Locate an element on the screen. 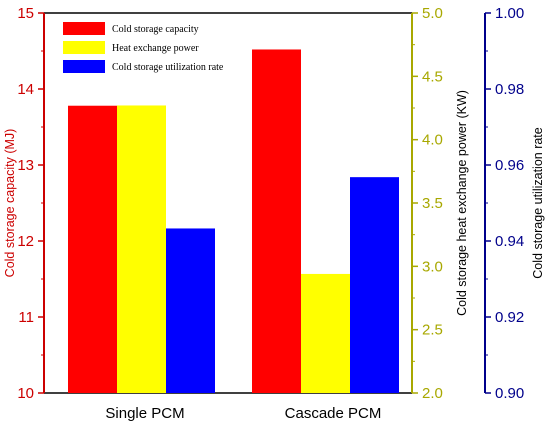 Image resolution: width=550 pixels, height=427 pixels. right2-tick-label-1: 0.92 is located at coordinates (509, 317).